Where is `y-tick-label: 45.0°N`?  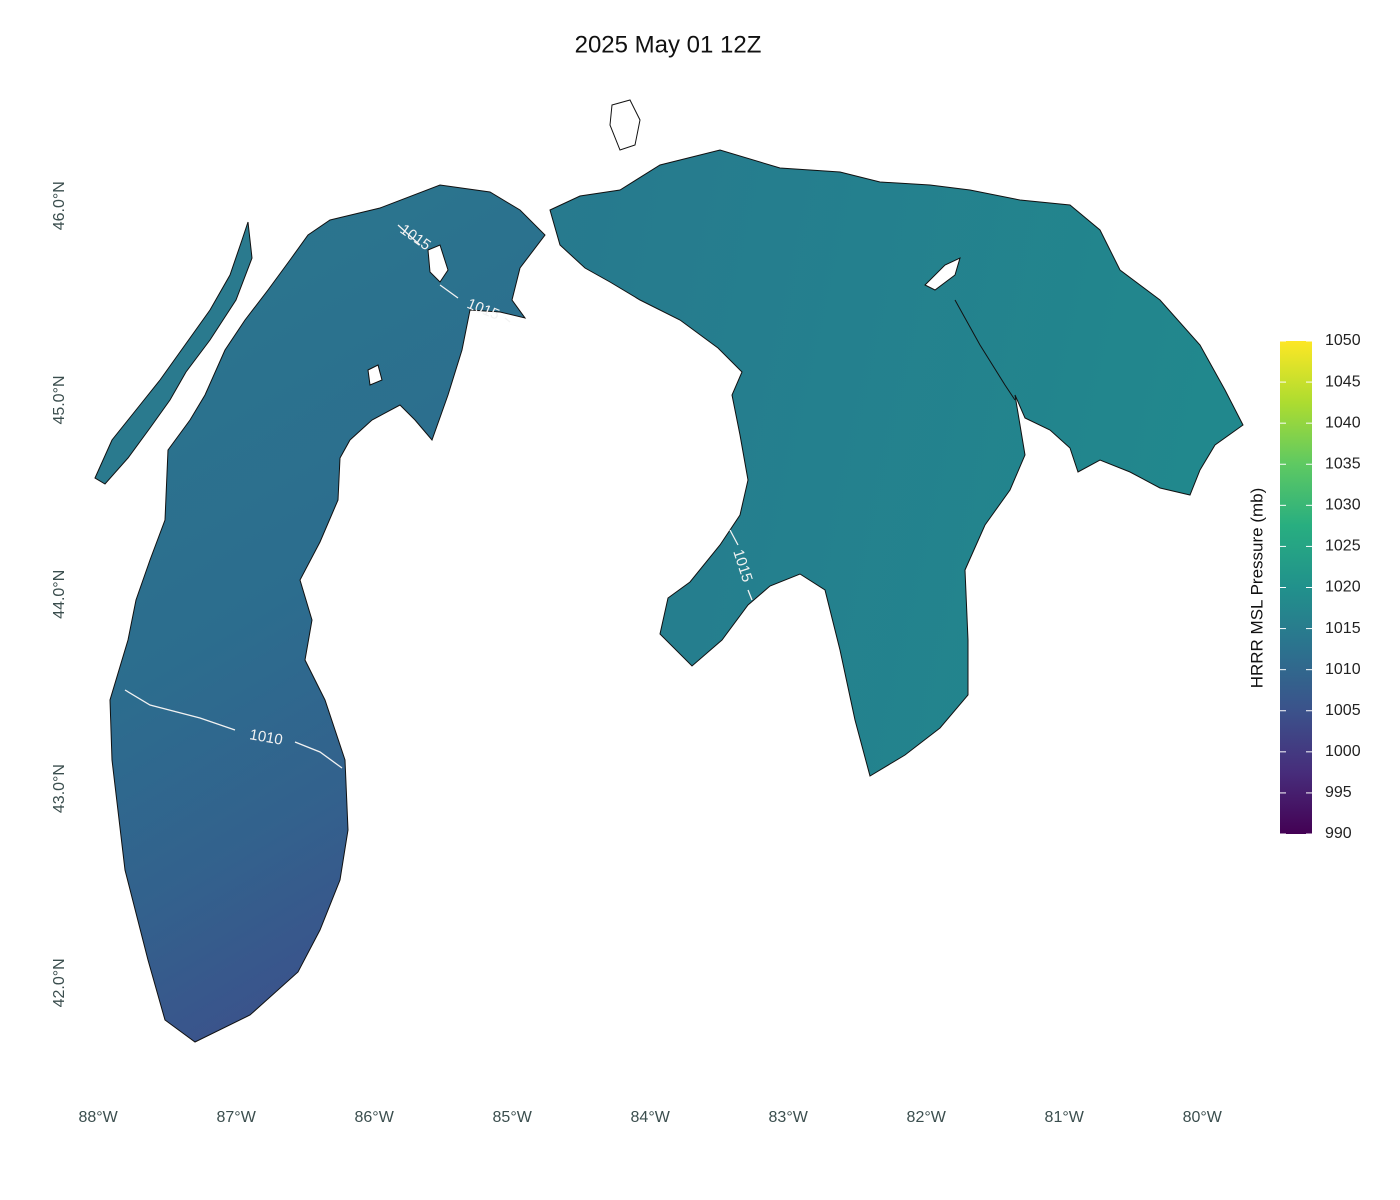 y-tick-label: 45.0°N is located at coordinates (59, 399).